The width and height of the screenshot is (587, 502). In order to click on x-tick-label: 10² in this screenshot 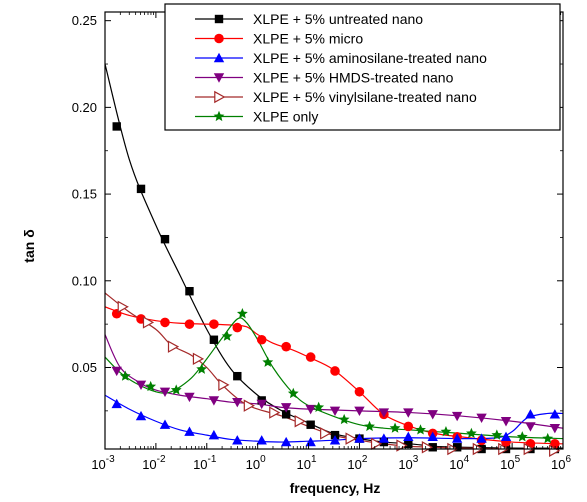, I will do `click(357, 463)`.